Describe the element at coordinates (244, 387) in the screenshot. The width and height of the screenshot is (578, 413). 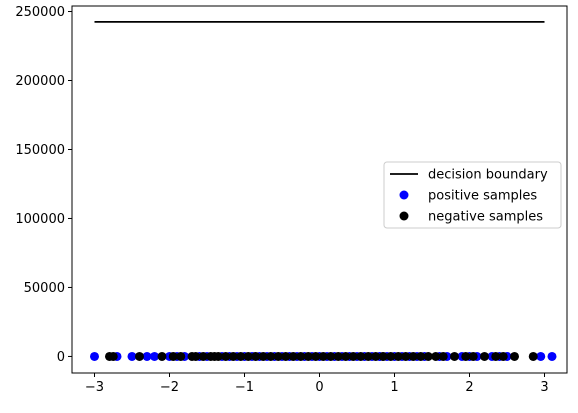
I see `x-tick-label: −1` at that location.